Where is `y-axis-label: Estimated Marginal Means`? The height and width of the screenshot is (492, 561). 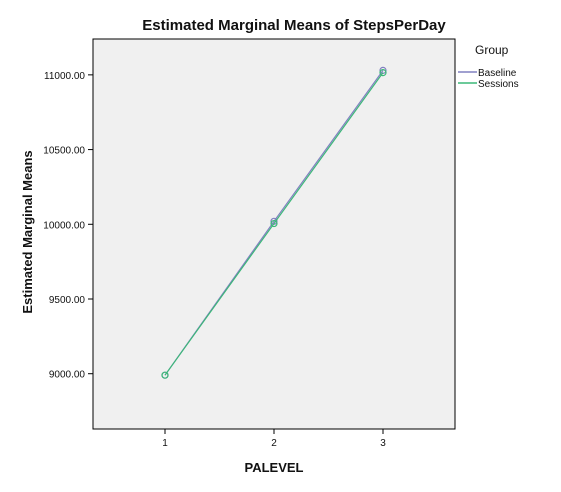 y-axis-label: Estimated Marginal Means is located at coordinates (27, 231).